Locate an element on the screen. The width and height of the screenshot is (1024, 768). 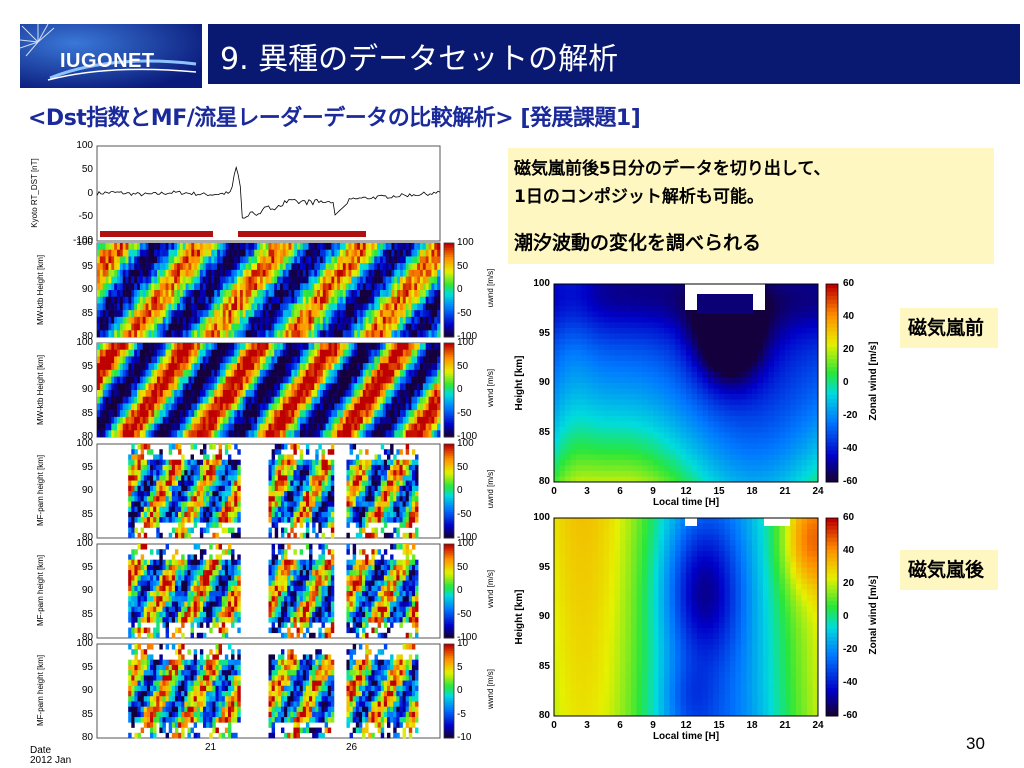
logo-sunburst-icon is located at coordinates (111, 56).